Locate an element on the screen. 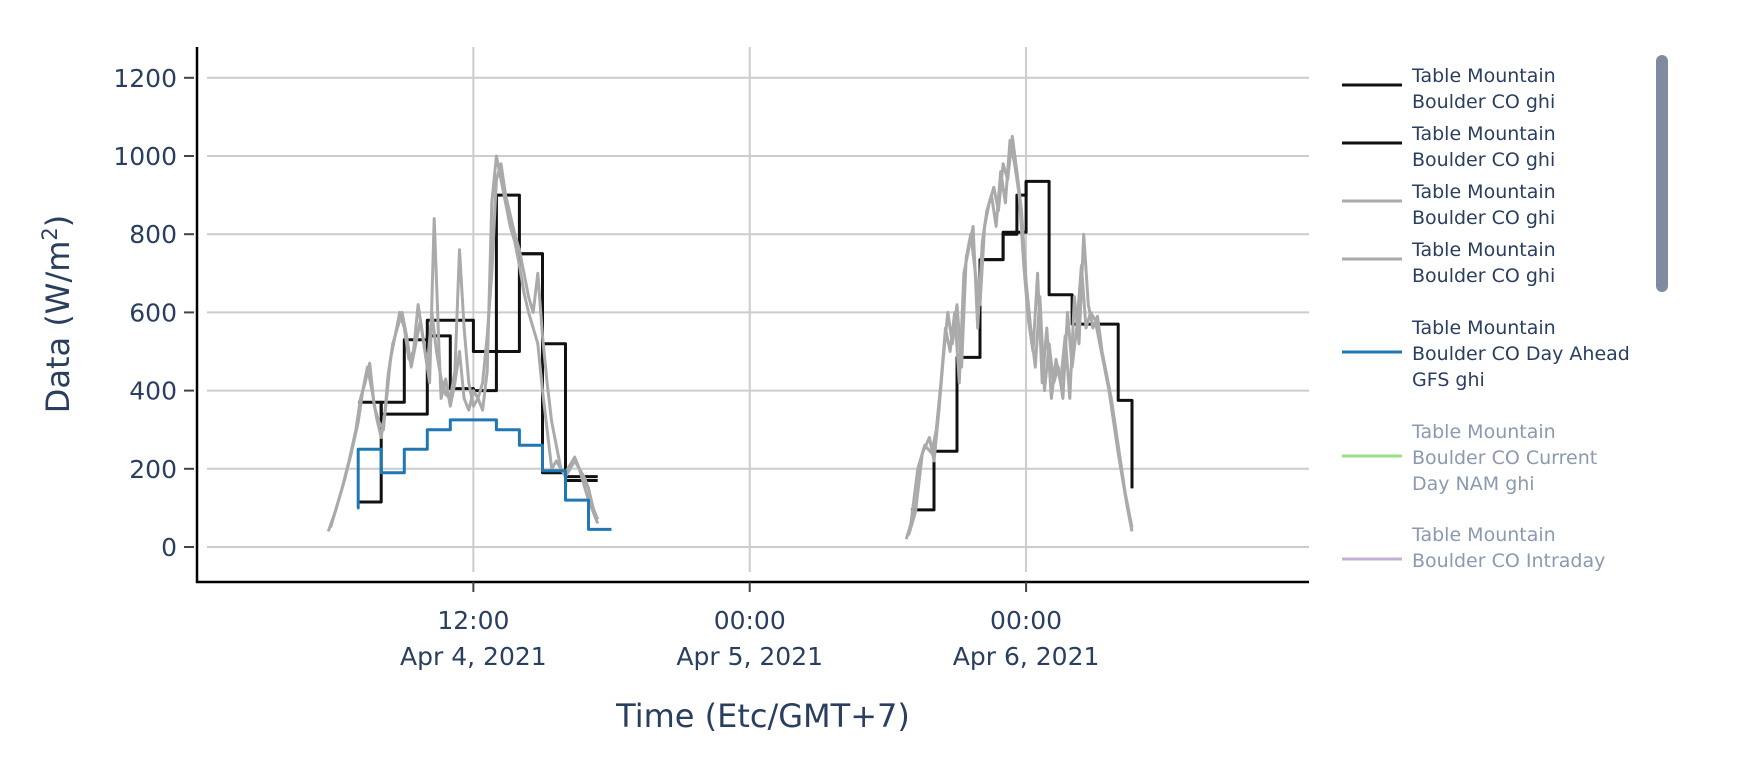 The width and height of the screenshot is (1738, 782). legend-label: Boulder CO Intraday is located at coordinates (1508, 561).